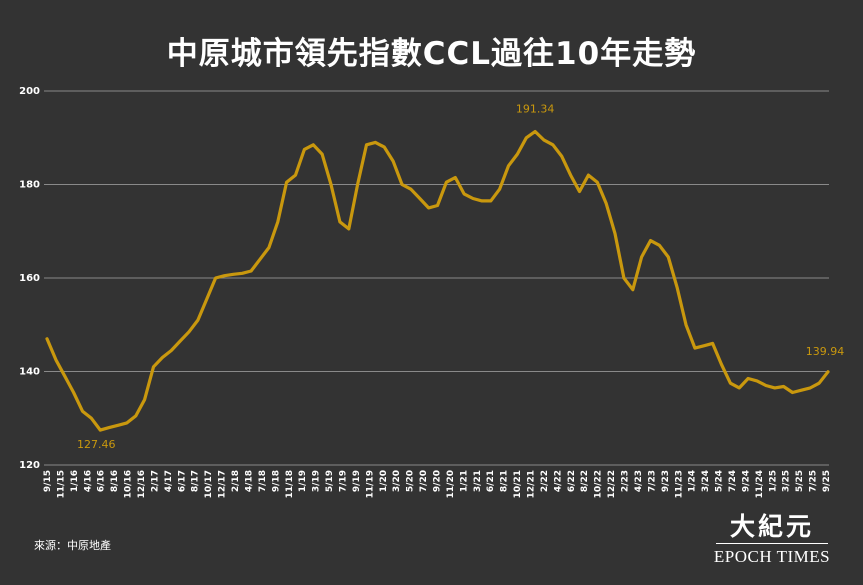 The image size is (863, 585). Describe the element at coordinates (29, 91) in the screenshot. I see `y-tick-label: 200` at that location.